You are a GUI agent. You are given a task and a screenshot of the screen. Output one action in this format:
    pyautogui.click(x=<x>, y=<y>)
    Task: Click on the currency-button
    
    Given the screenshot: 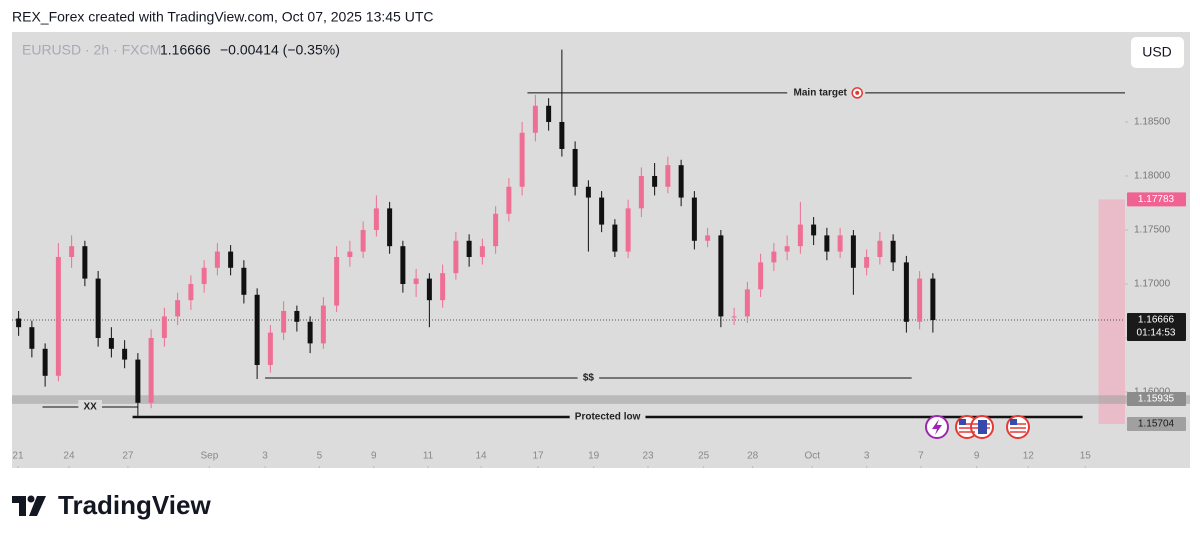 What is the action you would take?
    pyautogui.click(x=1157, y=52)
    